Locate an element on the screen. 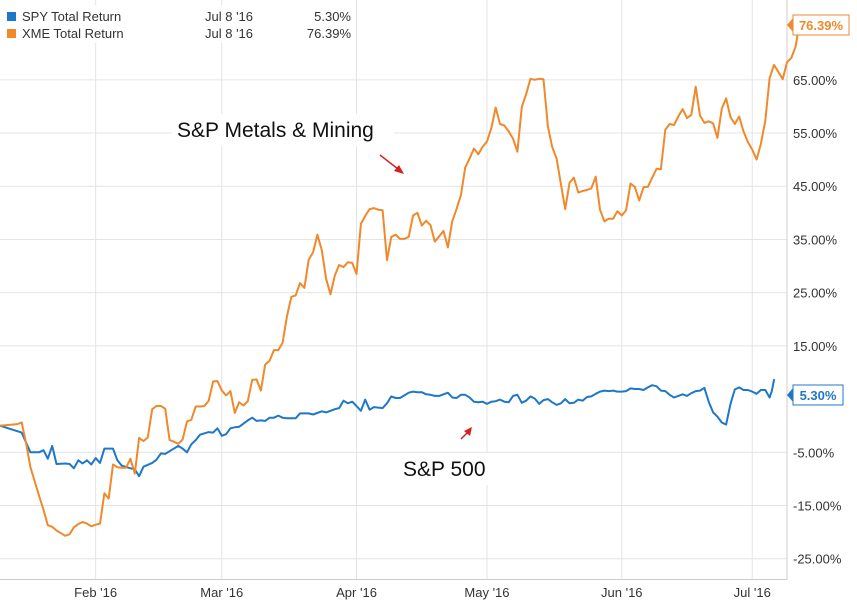 This screenshot has height=609, width=857. y-tick-label: 15.00% is located at coordinates (815, 346).